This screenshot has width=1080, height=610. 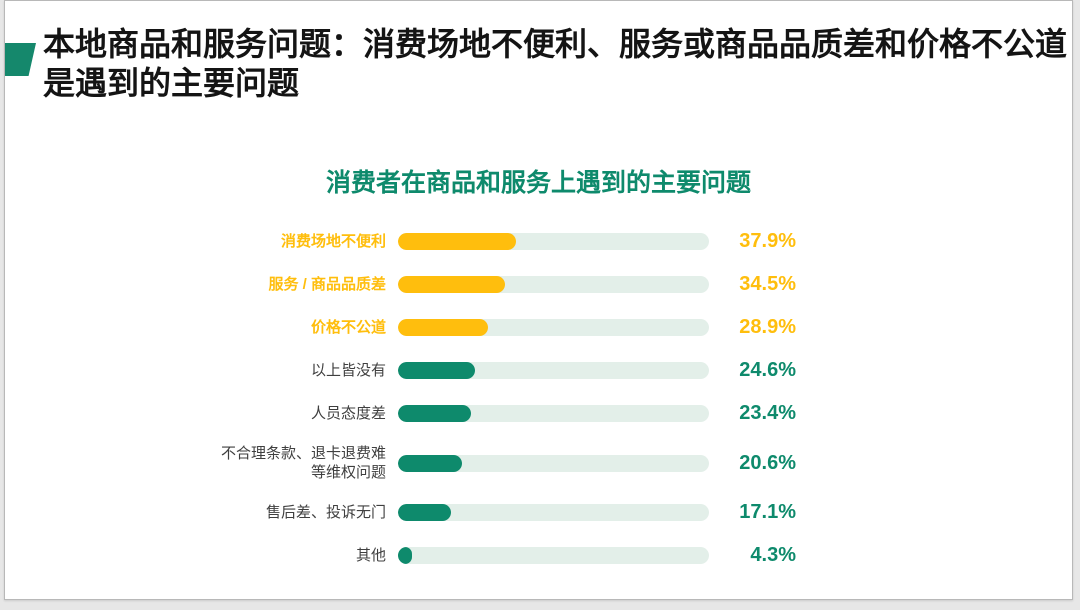 I want to click on bar-category-label: 人员态度差, so click(x=348, y=413).